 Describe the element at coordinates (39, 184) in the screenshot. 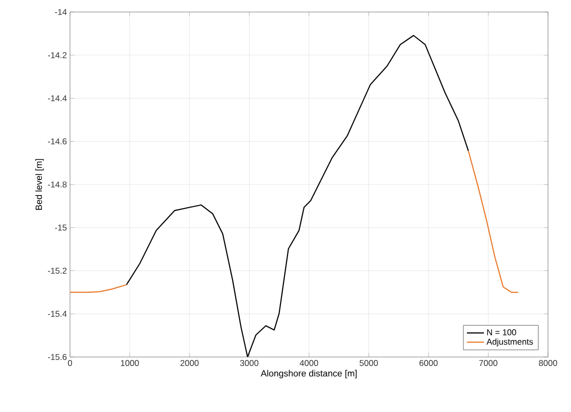

I see `y-axis-title: Bed level [m]` at that location.